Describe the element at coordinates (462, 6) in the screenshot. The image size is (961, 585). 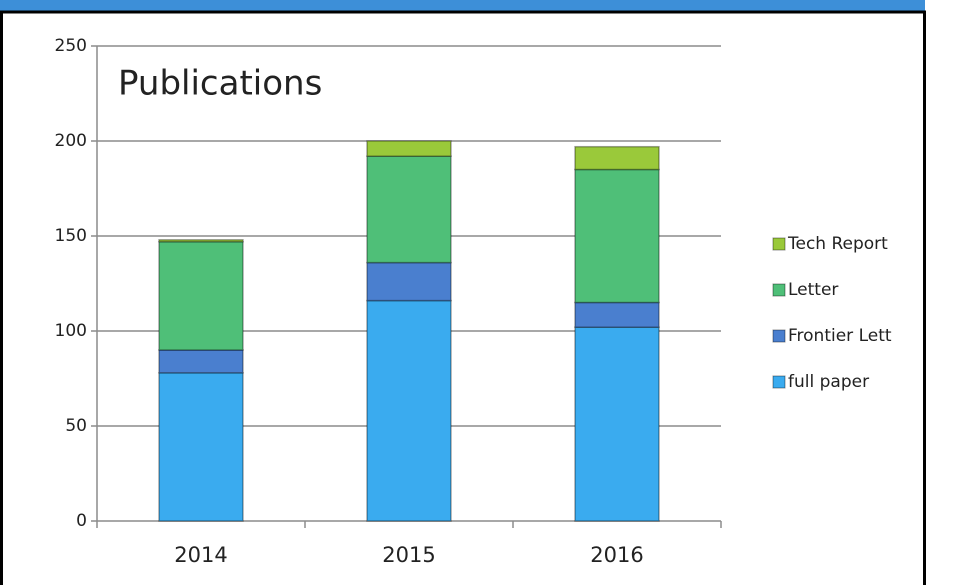
I see `top-bar` at that location.